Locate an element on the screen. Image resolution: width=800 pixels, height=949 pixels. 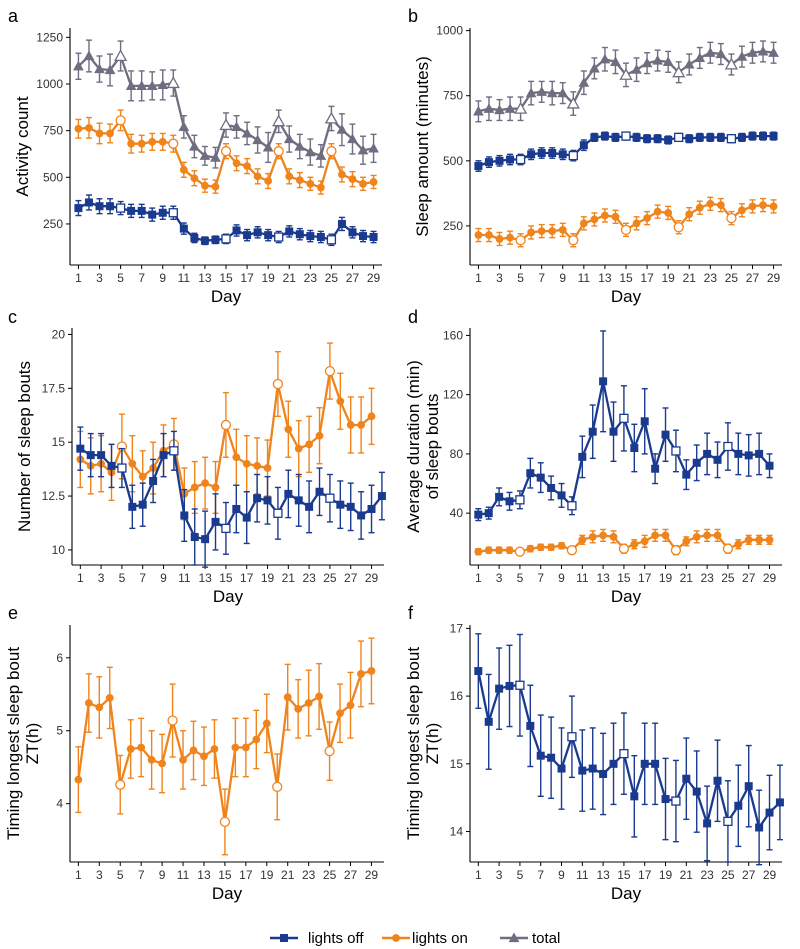
y-tick-label: 15 is located at coordinates (457, 764).